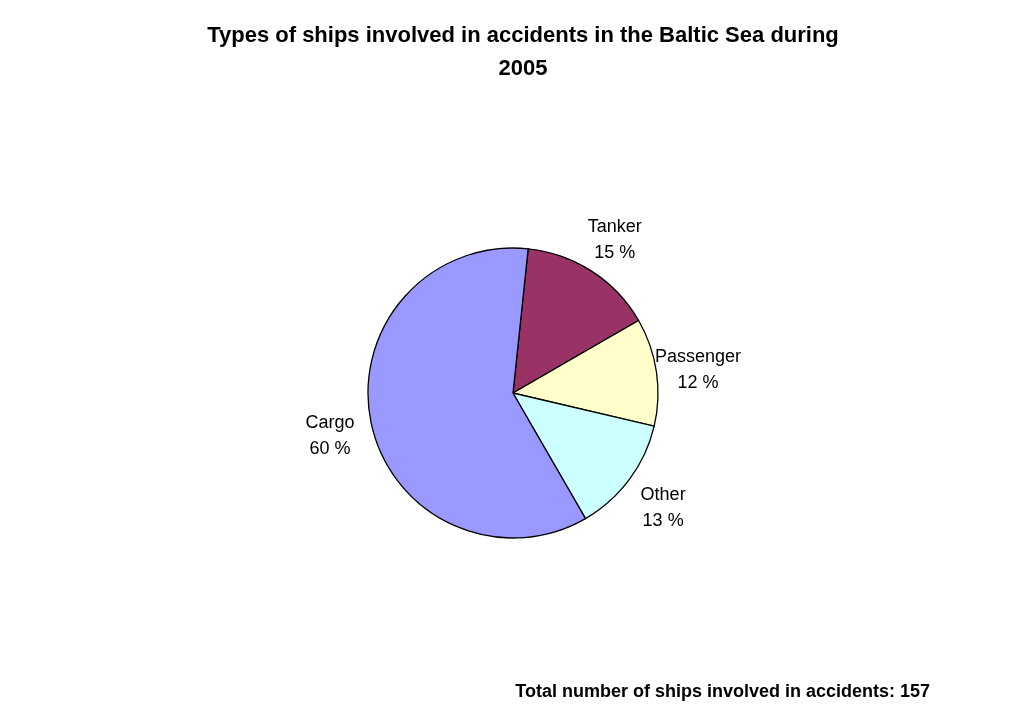 The width and height of the screenshot is (1010, 727). I want to click on slice-label: Cargo, so click(330, 421).